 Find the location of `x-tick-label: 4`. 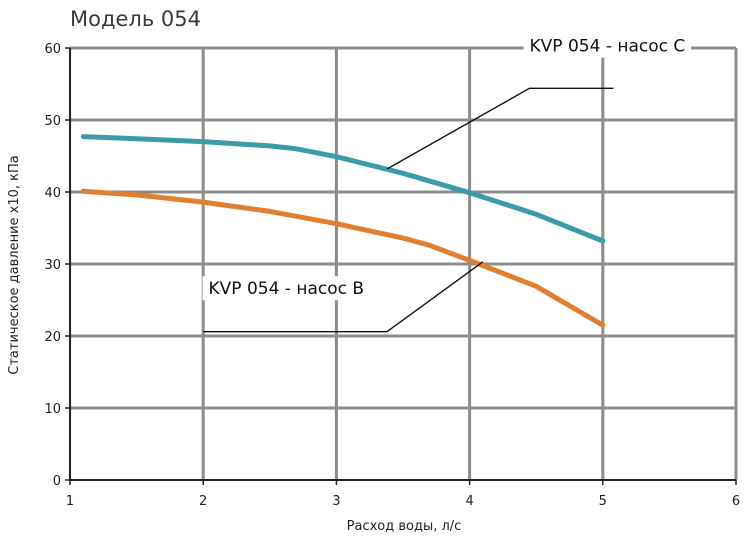

x-tick-label: 4 is located at coordinates (469, 501).